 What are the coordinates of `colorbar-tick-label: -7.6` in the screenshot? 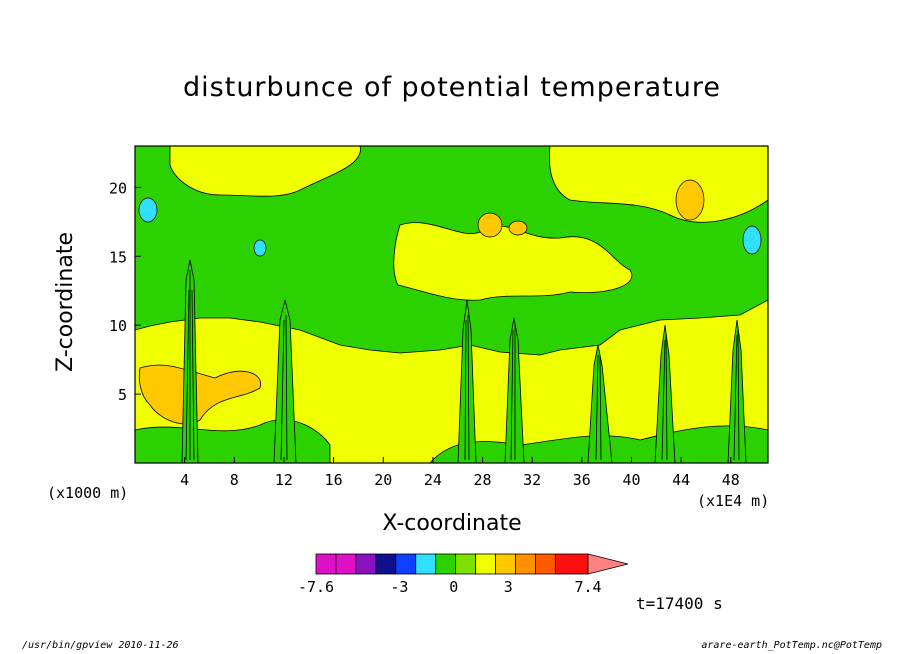 It's located at (316, 587).